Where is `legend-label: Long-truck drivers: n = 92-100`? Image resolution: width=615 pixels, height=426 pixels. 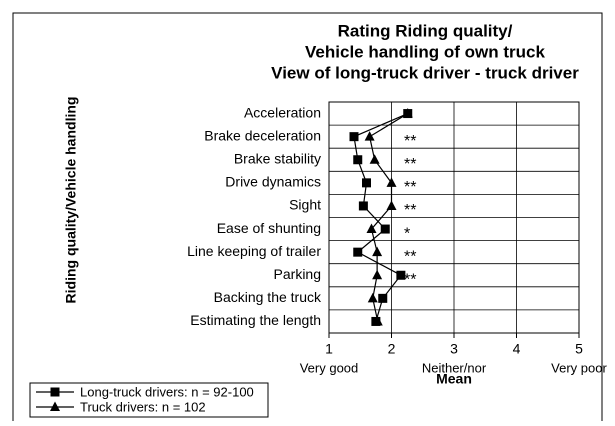 legend-label: Long-truck drivers: n = 92-100 is located at coordinates (167, 391).